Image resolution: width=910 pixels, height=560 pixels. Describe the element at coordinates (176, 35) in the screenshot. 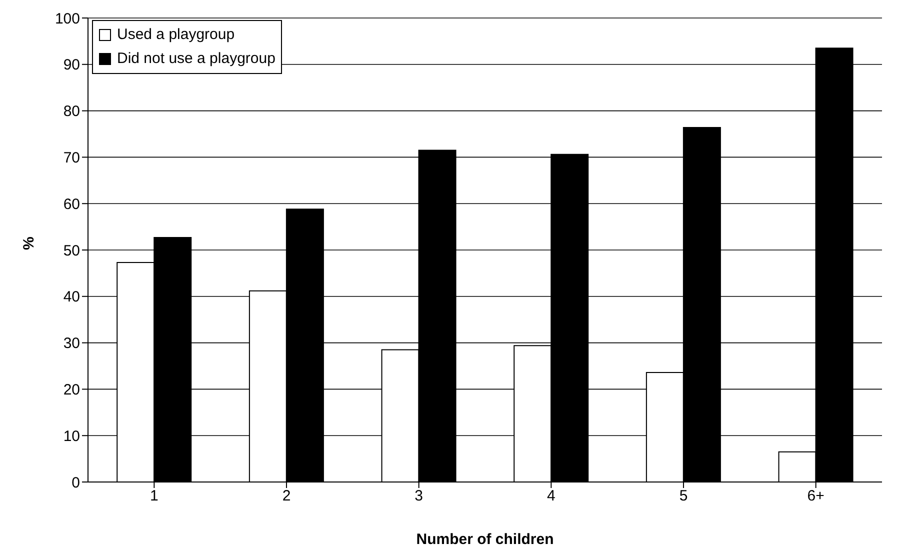

I see `legend-label: Used a playgroup` at that location.